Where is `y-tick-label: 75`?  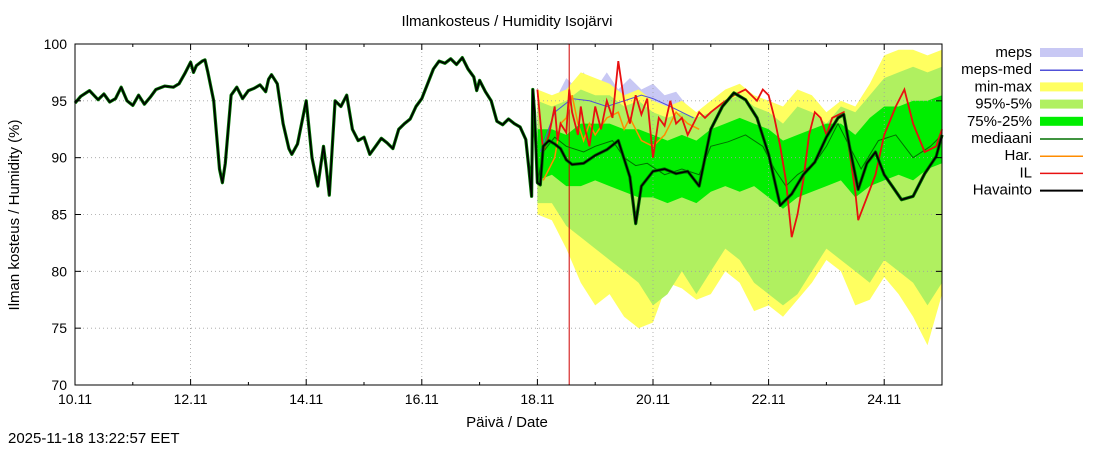
y-tick-label: 75 is located at coordinates (59, 328).